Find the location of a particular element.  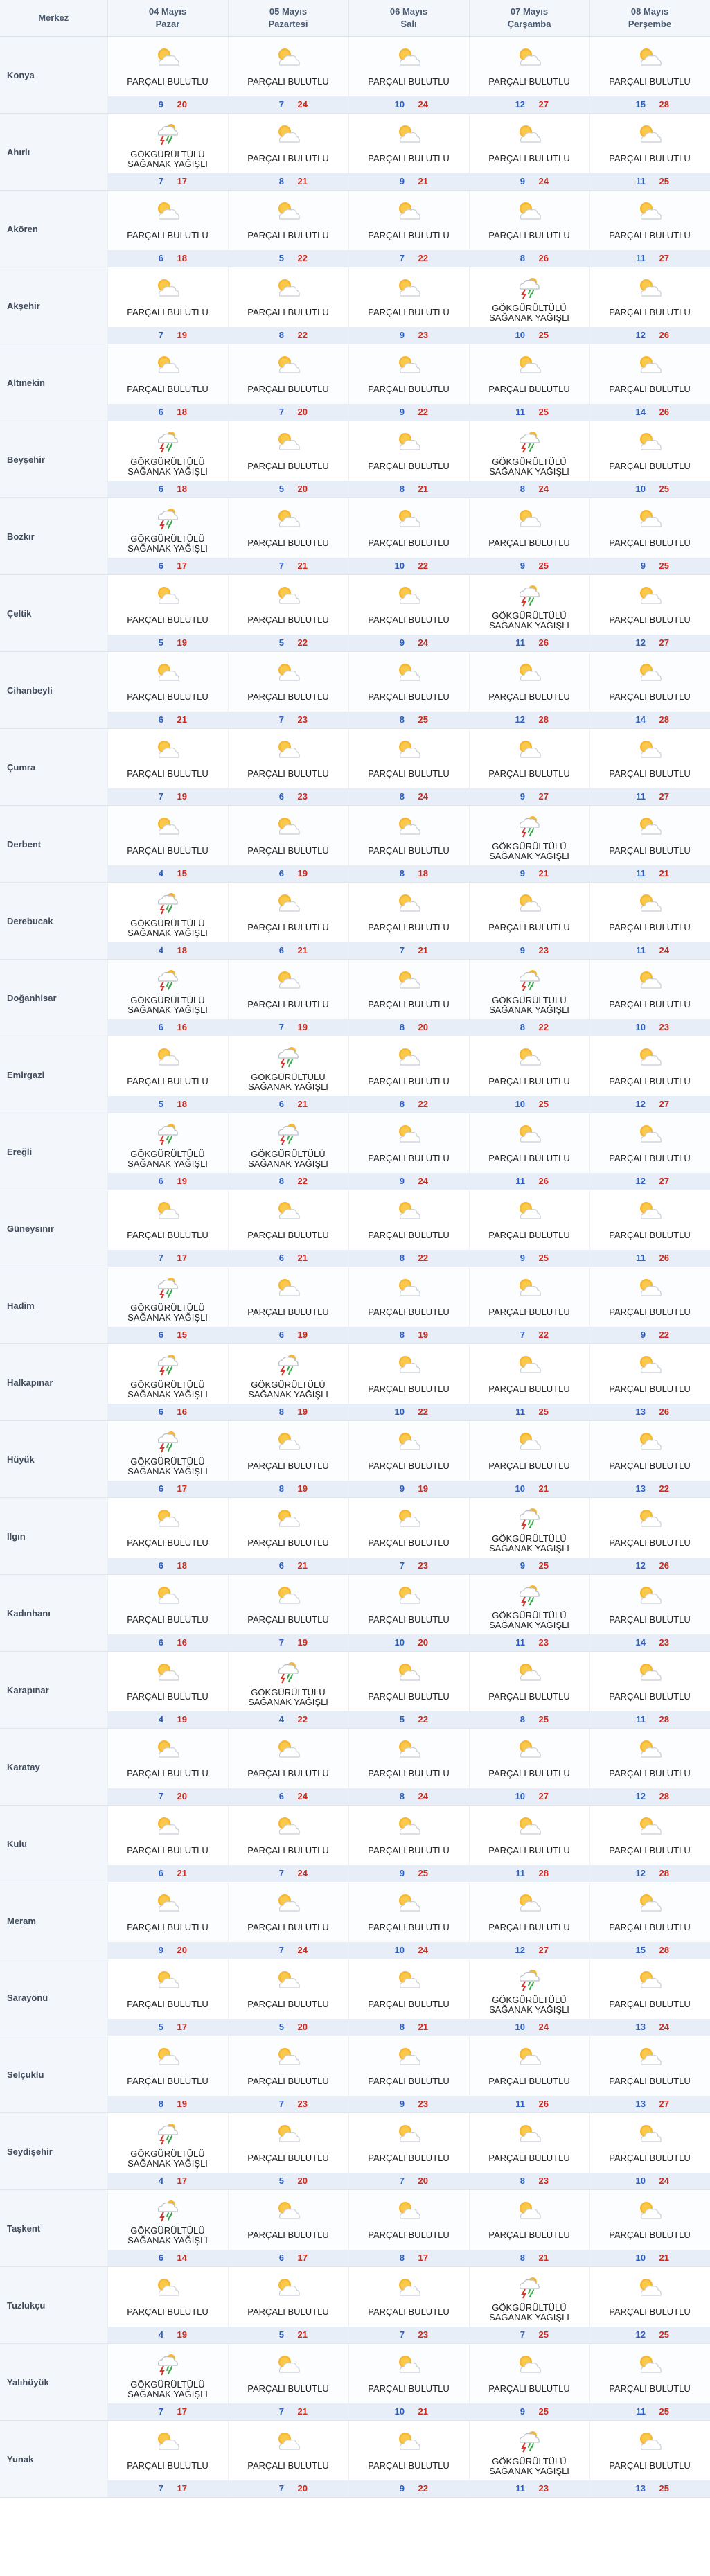

temperature-bar: 6 19 is located at coordinates (288, 1335).